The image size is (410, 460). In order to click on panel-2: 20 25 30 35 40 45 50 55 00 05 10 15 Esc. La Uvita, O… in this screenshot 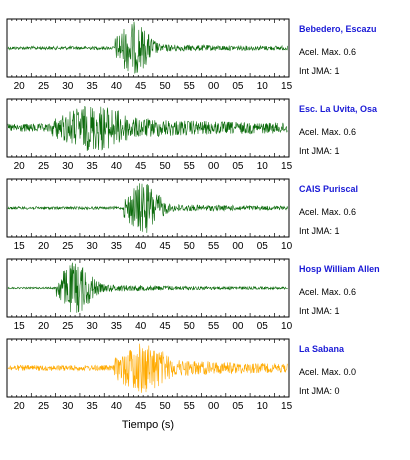, I will do `click(192, 135)`.